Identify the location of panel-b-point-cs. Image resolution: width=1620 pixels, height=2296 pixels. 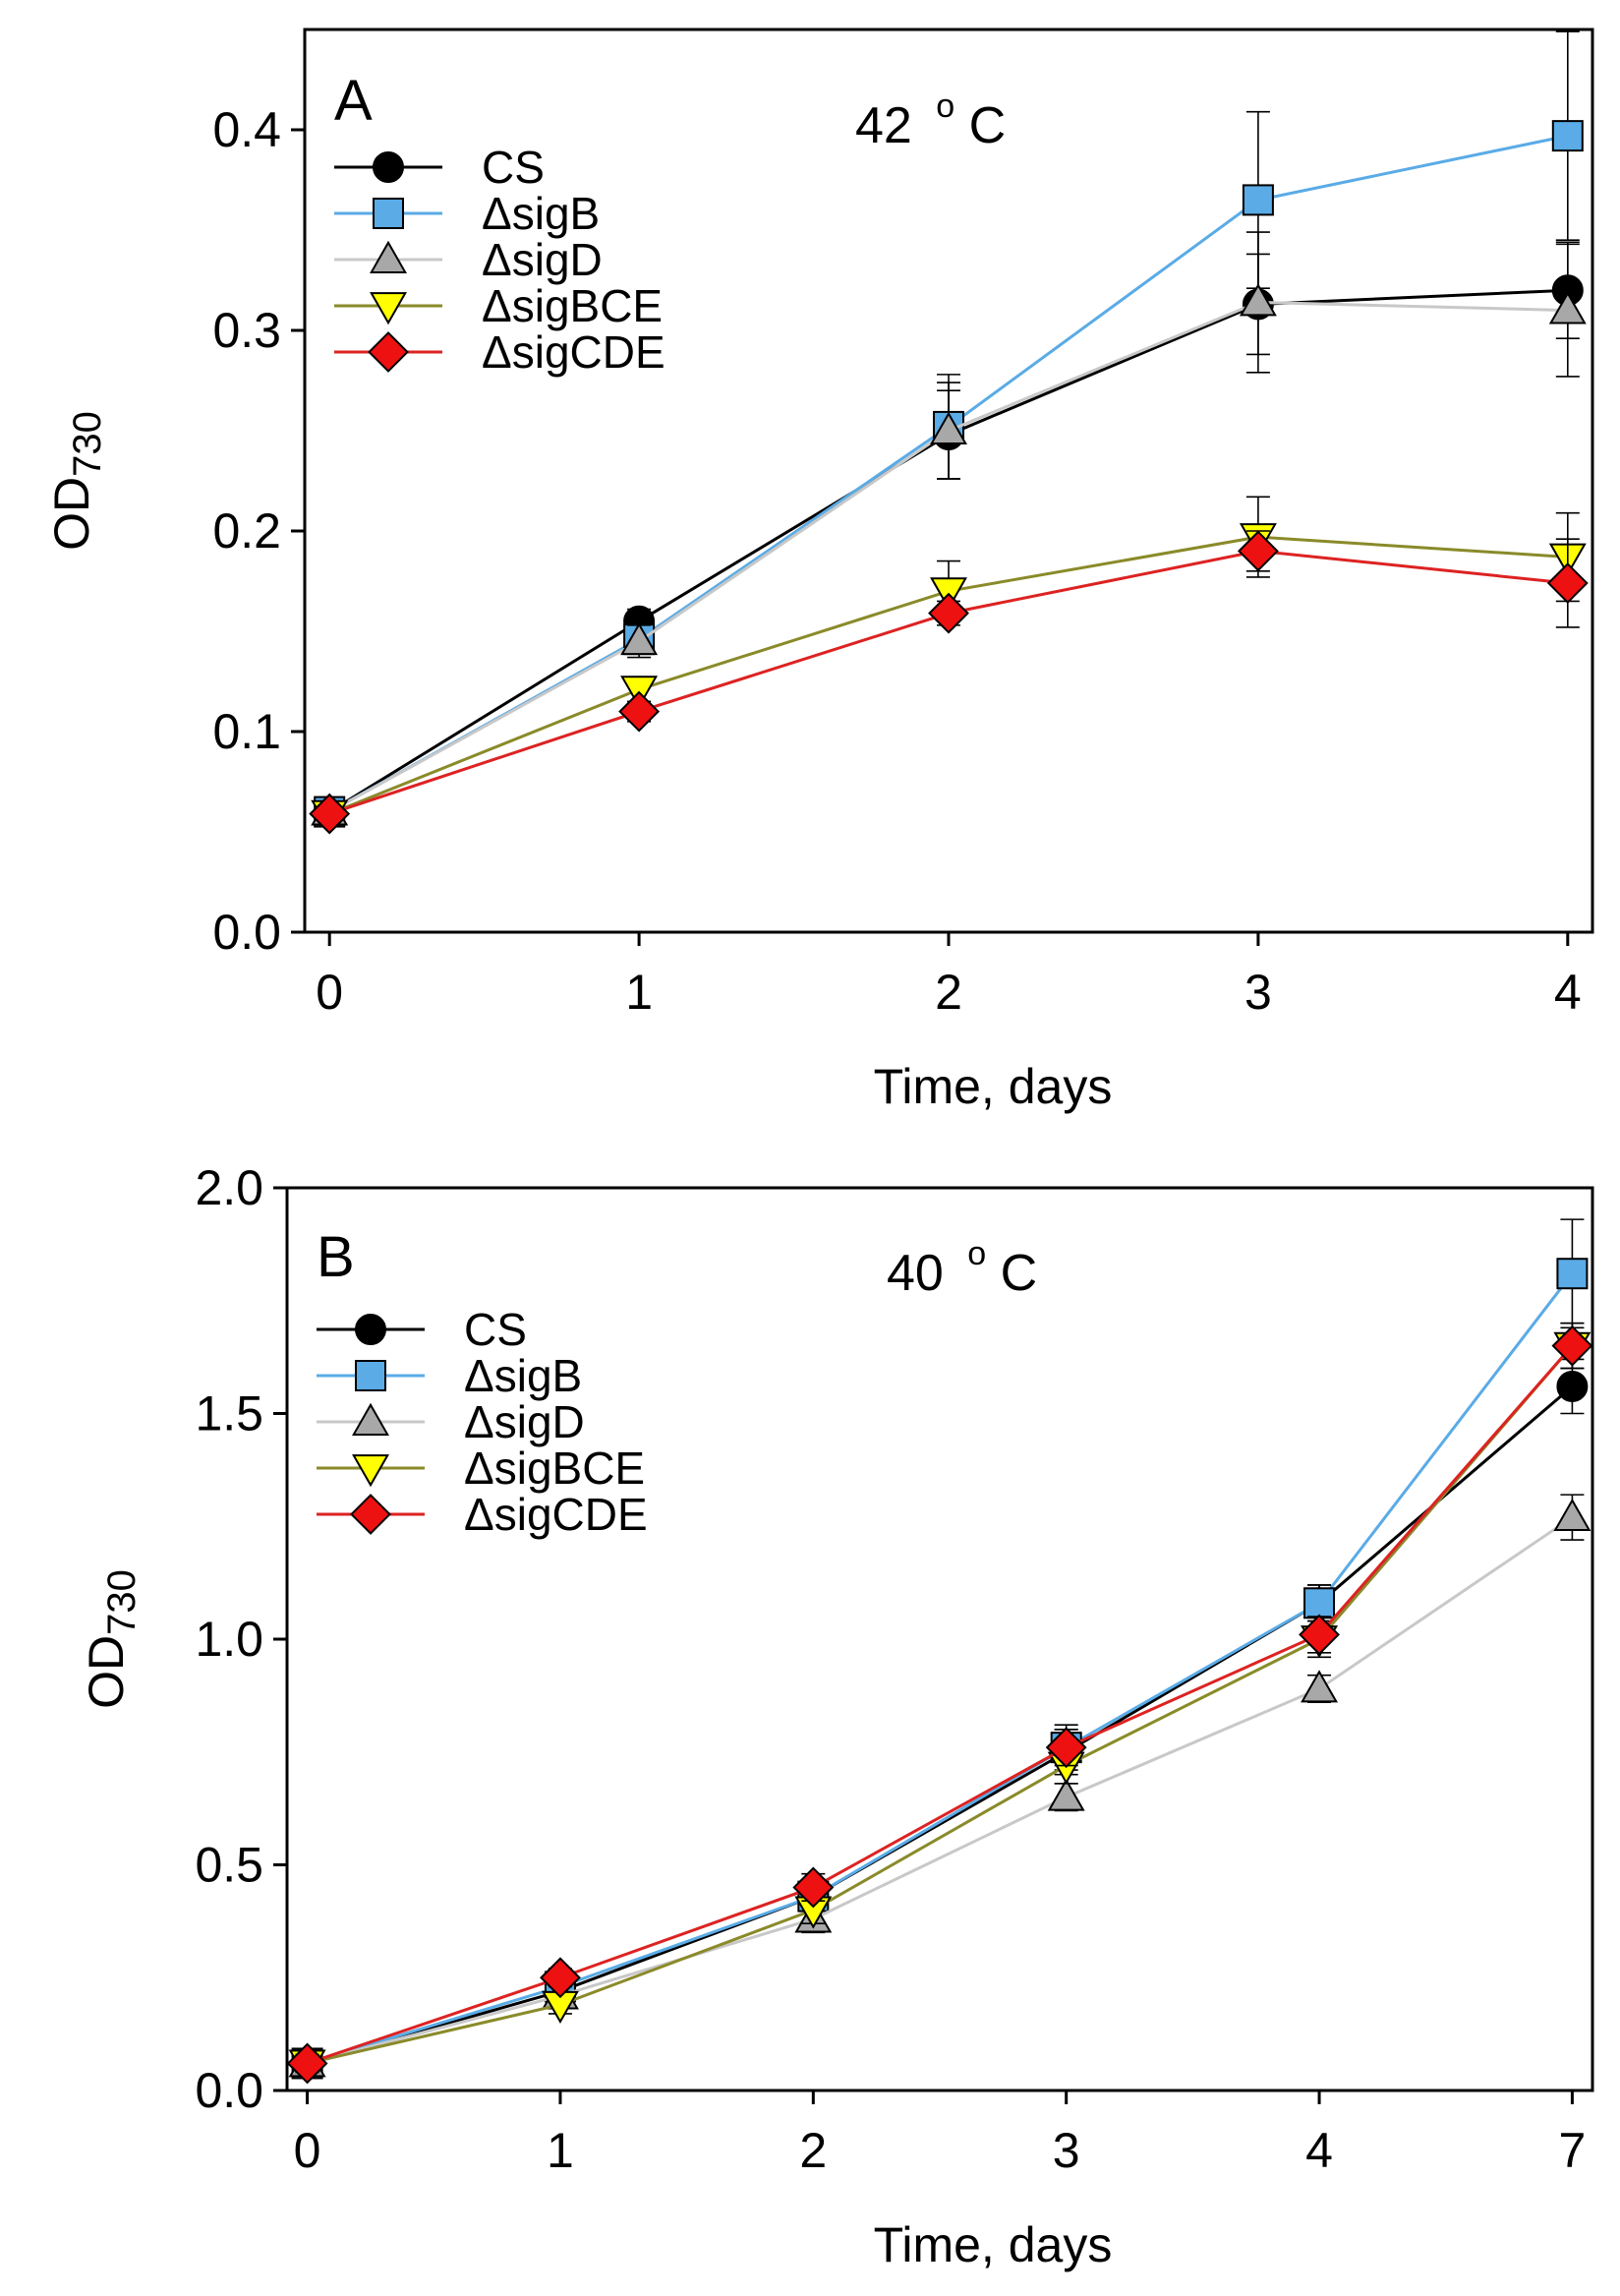
(1572, 1386).